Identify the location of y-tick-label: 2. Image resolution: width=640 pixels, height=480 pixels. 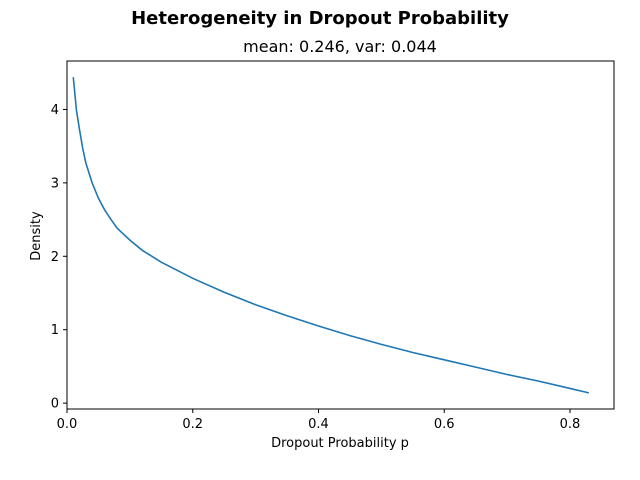
(55, 257).